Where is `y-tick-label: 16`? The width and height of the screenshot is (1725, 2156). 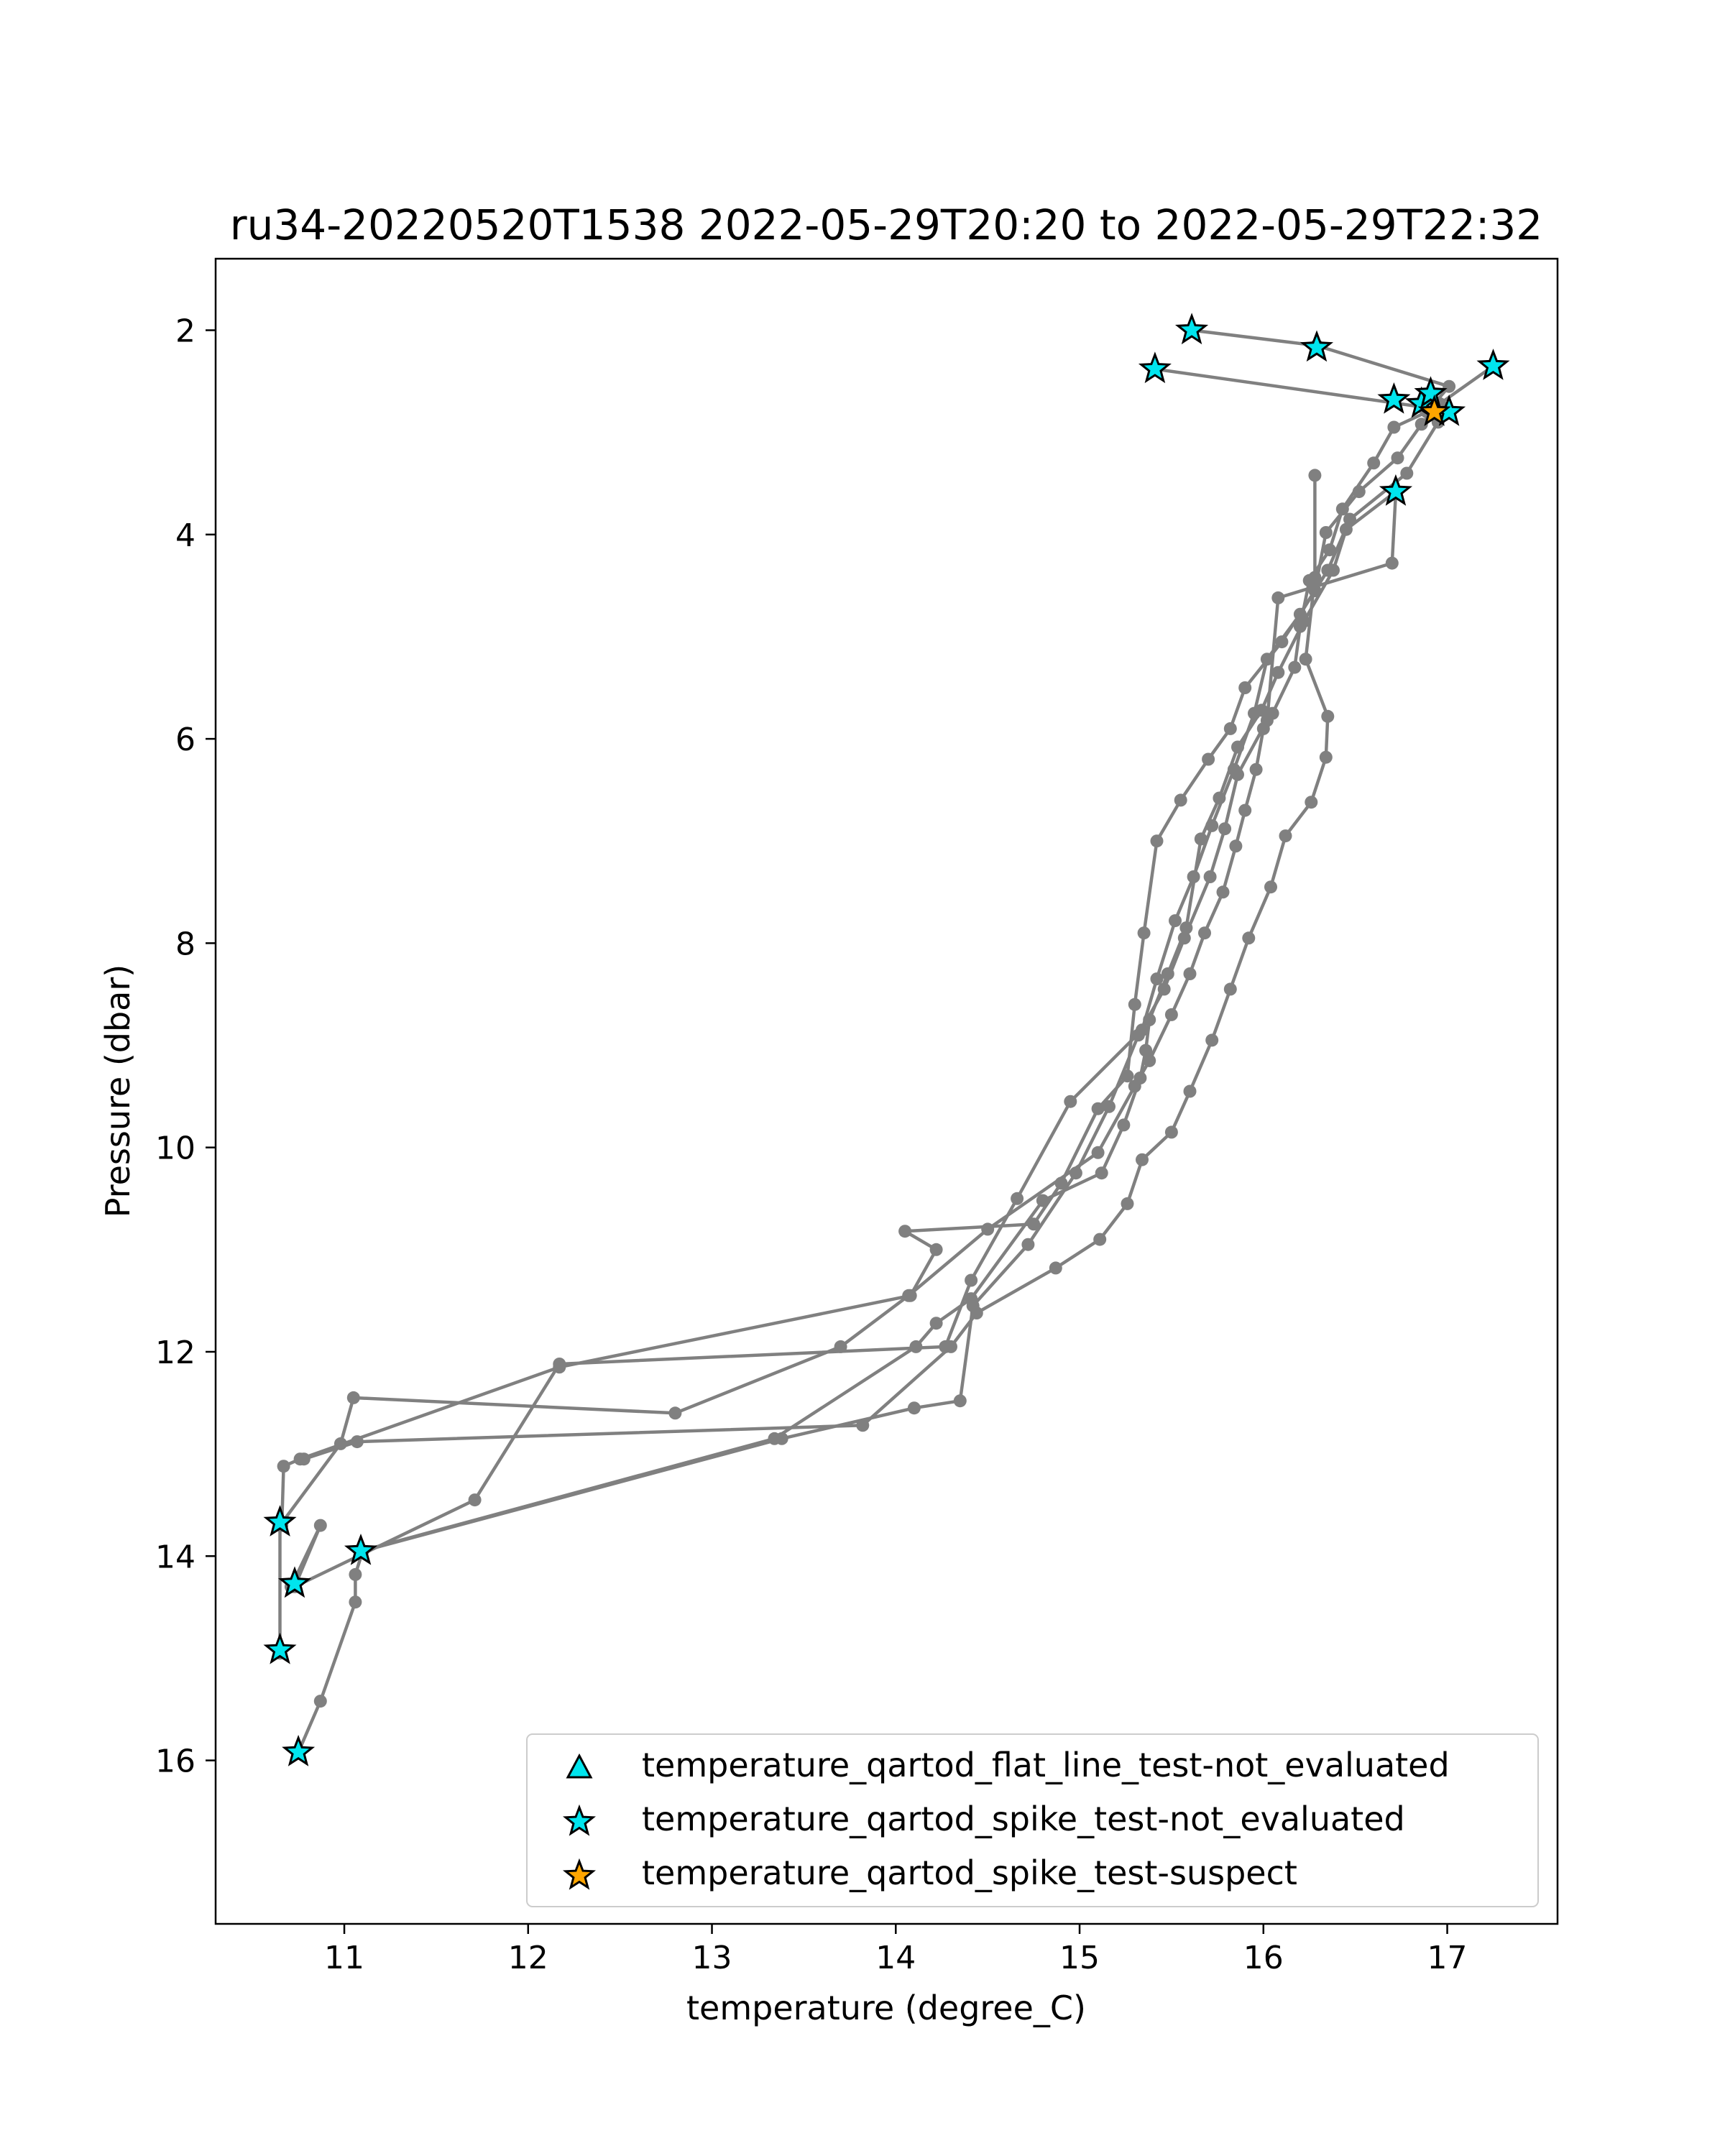 y-tick-label: 16 is located at coordinates (175, 1761).